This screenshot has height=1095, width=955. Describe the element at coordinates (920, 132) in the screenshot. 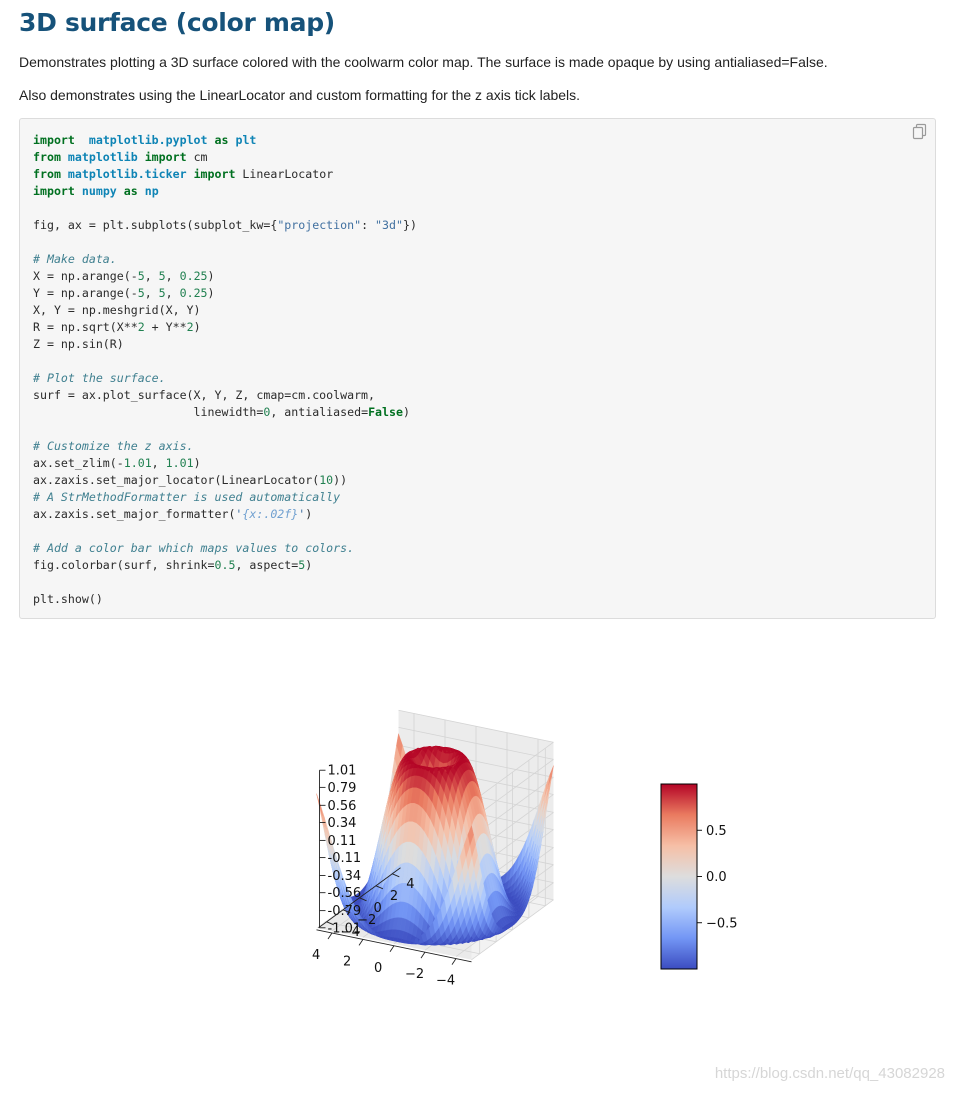

I see `copy-icon` at that location.